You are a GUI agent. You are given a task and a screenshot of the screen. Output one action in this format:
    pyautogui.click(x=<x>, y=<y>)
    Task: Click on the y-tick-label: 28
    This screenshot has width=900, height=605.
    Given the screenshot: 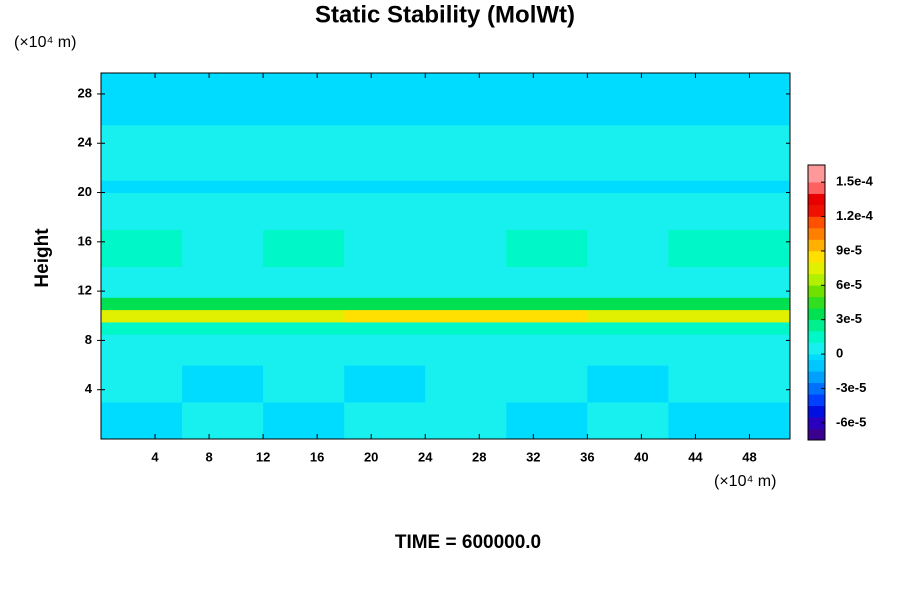 What is the action you would take?
    pyautogui.click(x=85, y=92)
    